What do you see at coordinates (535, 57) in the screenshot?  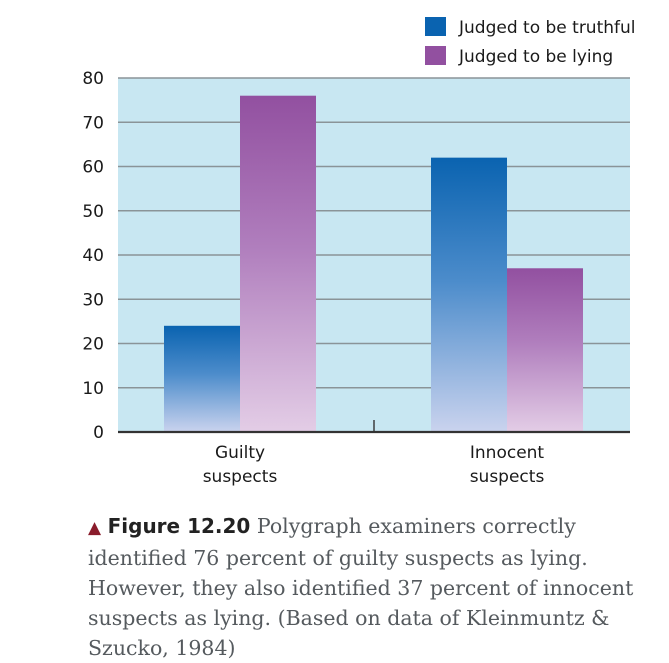 I see `legend-label: Judged to be lying` at bounding box center [535, 57].